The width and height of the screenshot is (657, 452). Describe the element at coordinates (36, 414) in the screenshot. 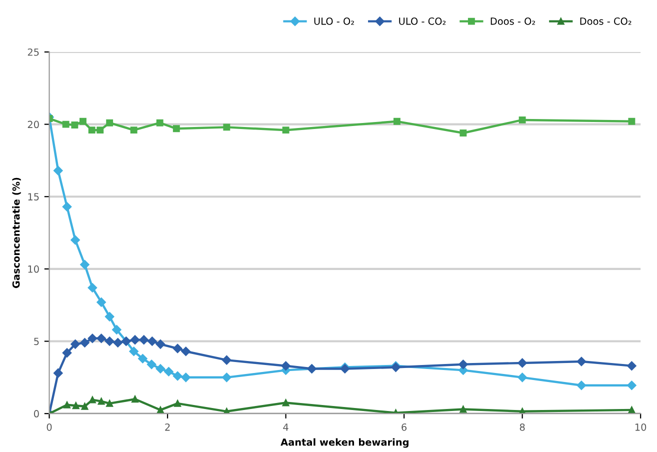

I see `y-tick-label: 0` at that location.